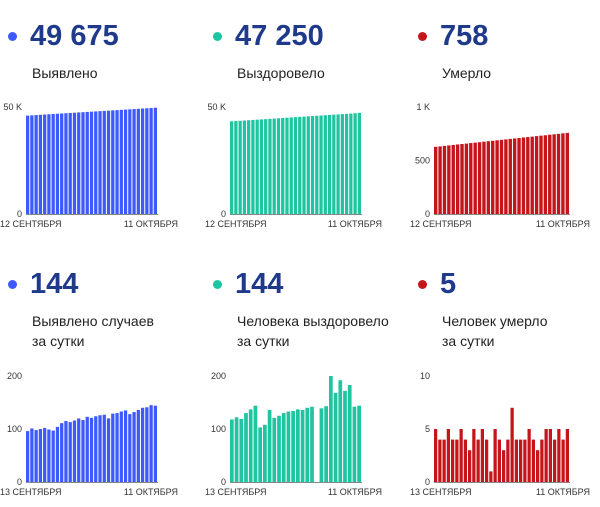 Image resolution: width=600 pixels, height=507 pixels. What do you see at coordinates (313, 321) in the screenshot?
I see `daily-label-line1: Человека выздоровело` at bounding box center [313, 321].